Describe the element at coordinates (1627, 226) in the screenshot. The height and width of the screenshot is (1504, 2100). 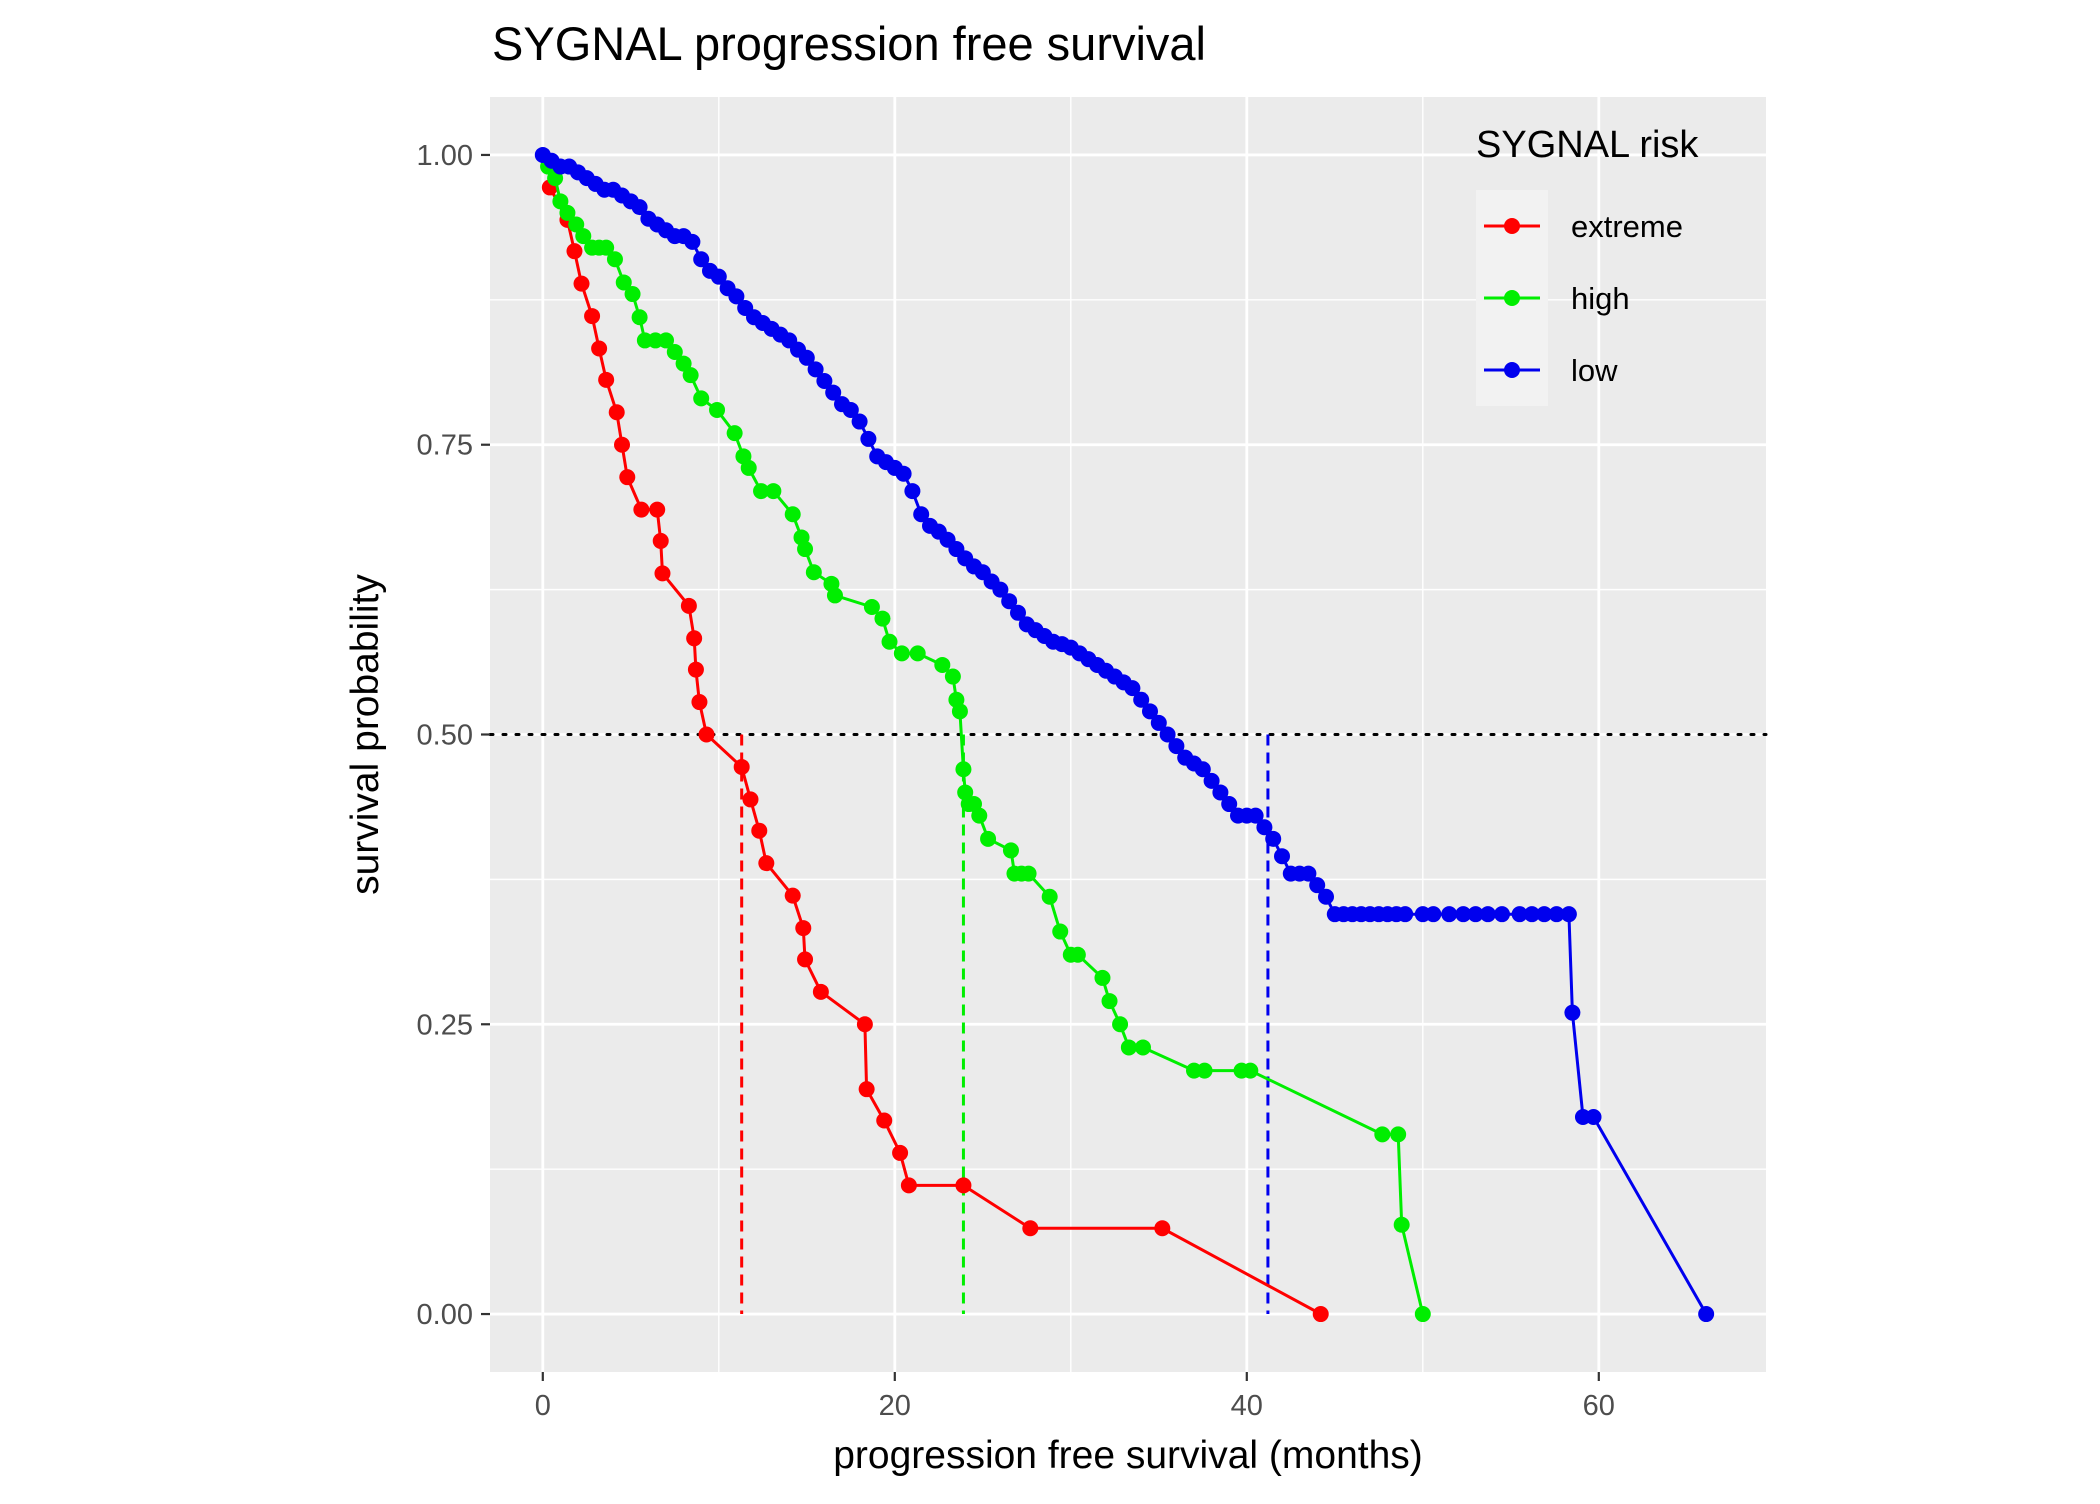
I see `legend-label-extreme: extreme` at that location.